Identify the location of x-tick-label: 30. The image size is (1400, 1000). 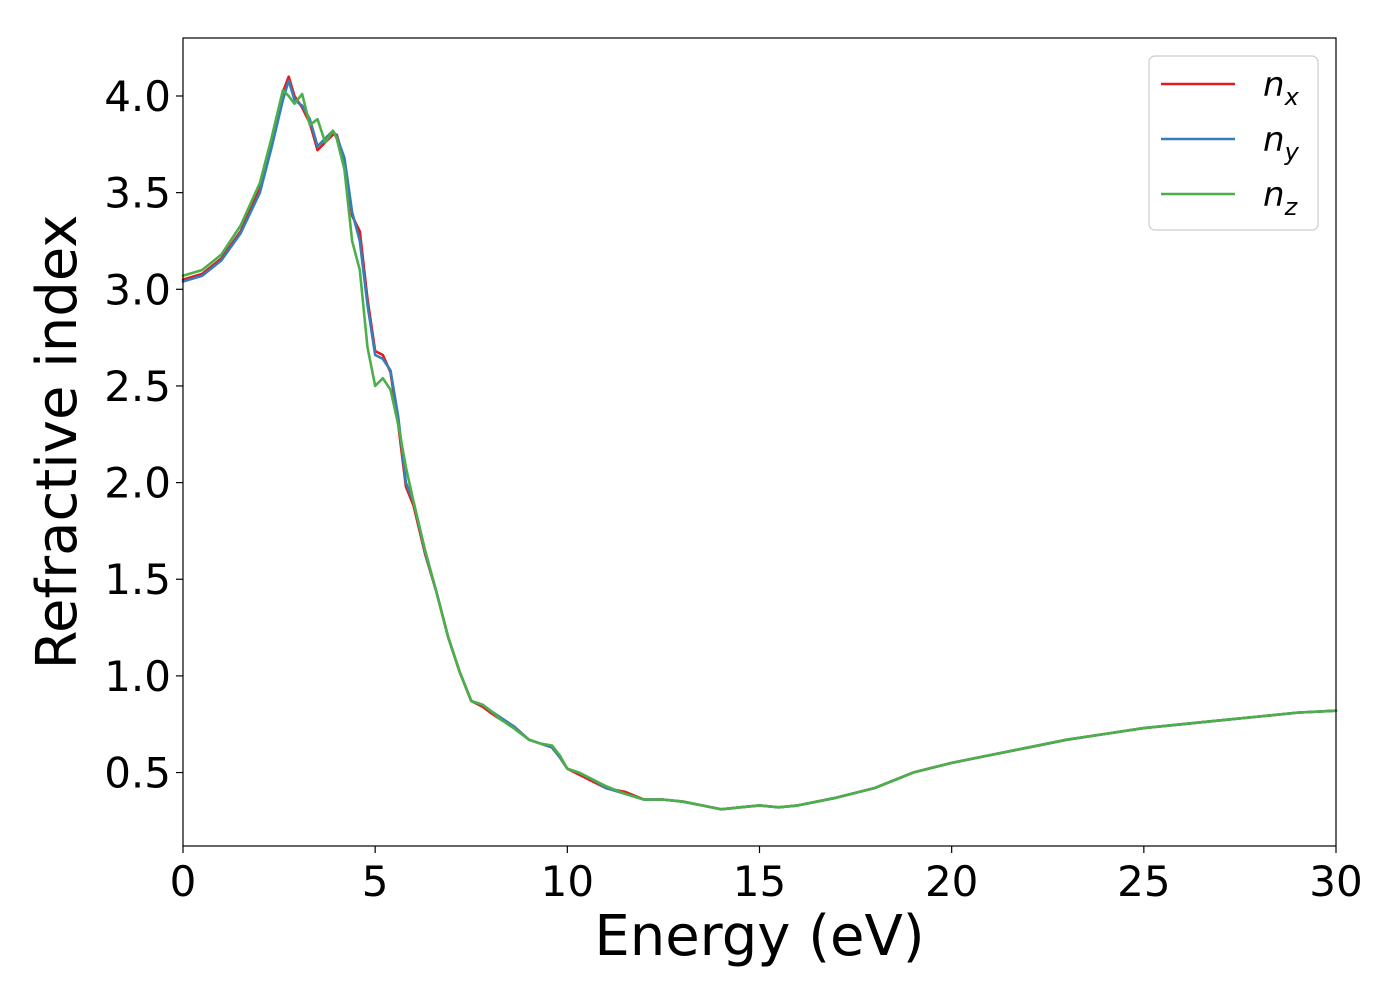
(1335, 881).